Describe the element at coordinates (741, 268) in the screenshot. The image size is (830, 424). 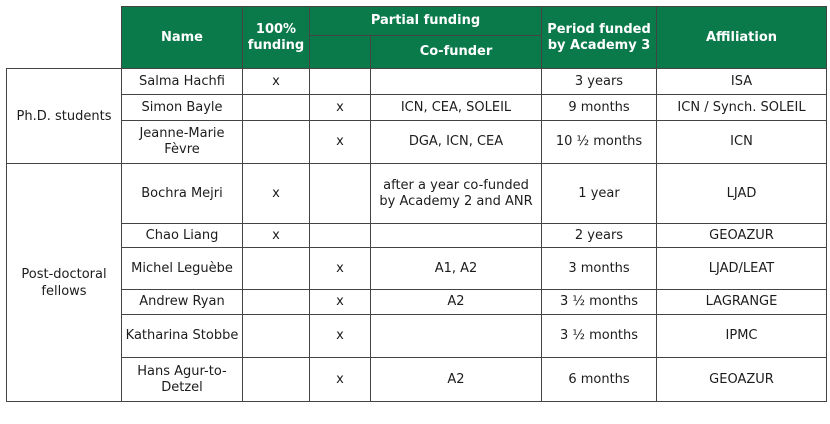
I see `cell-affiliation: LJAD/LEAT` at that location.